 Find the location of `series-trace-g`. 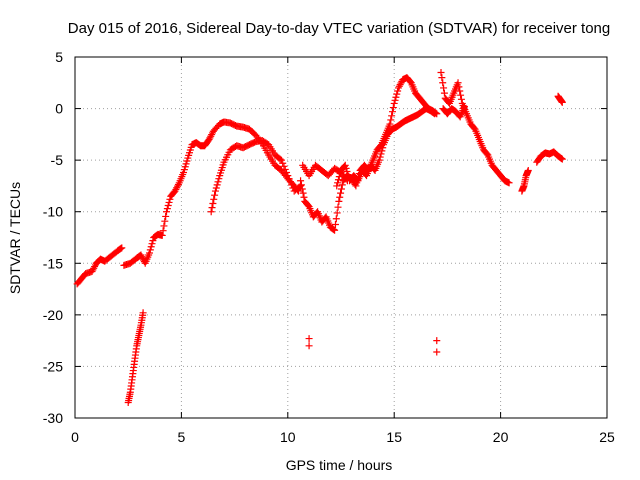

series-trace-g is located at coordinates (325, 173).